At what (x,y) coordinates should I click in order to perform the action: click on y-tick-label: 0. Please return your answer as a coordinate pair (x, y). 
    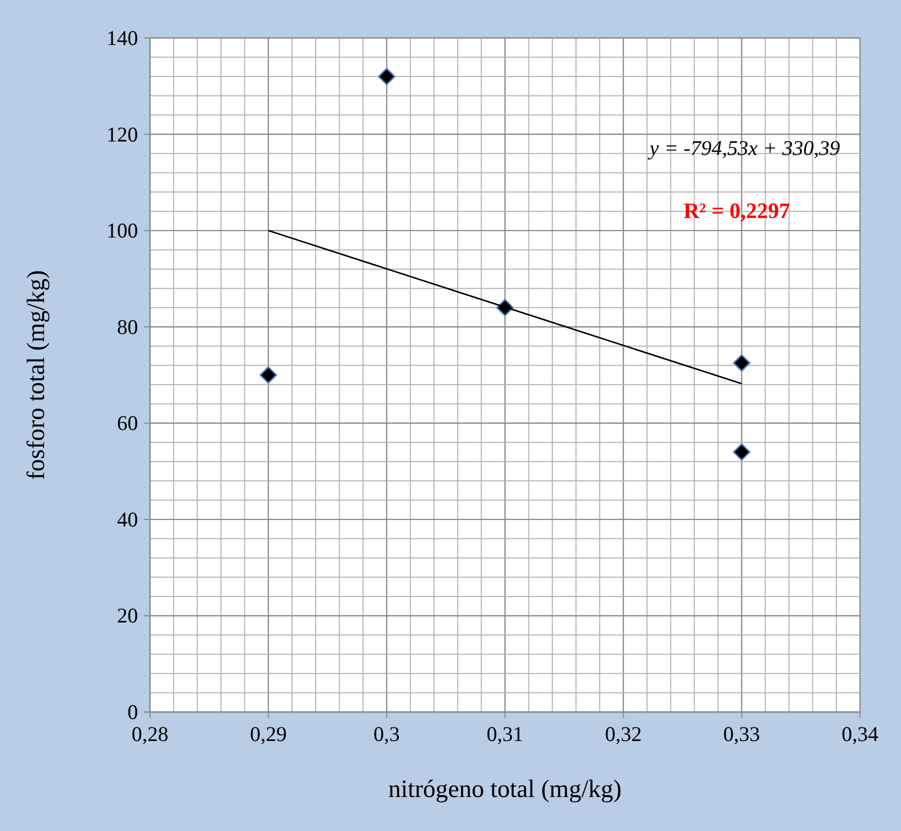
    Looking at the image, I should click on (133, 712).